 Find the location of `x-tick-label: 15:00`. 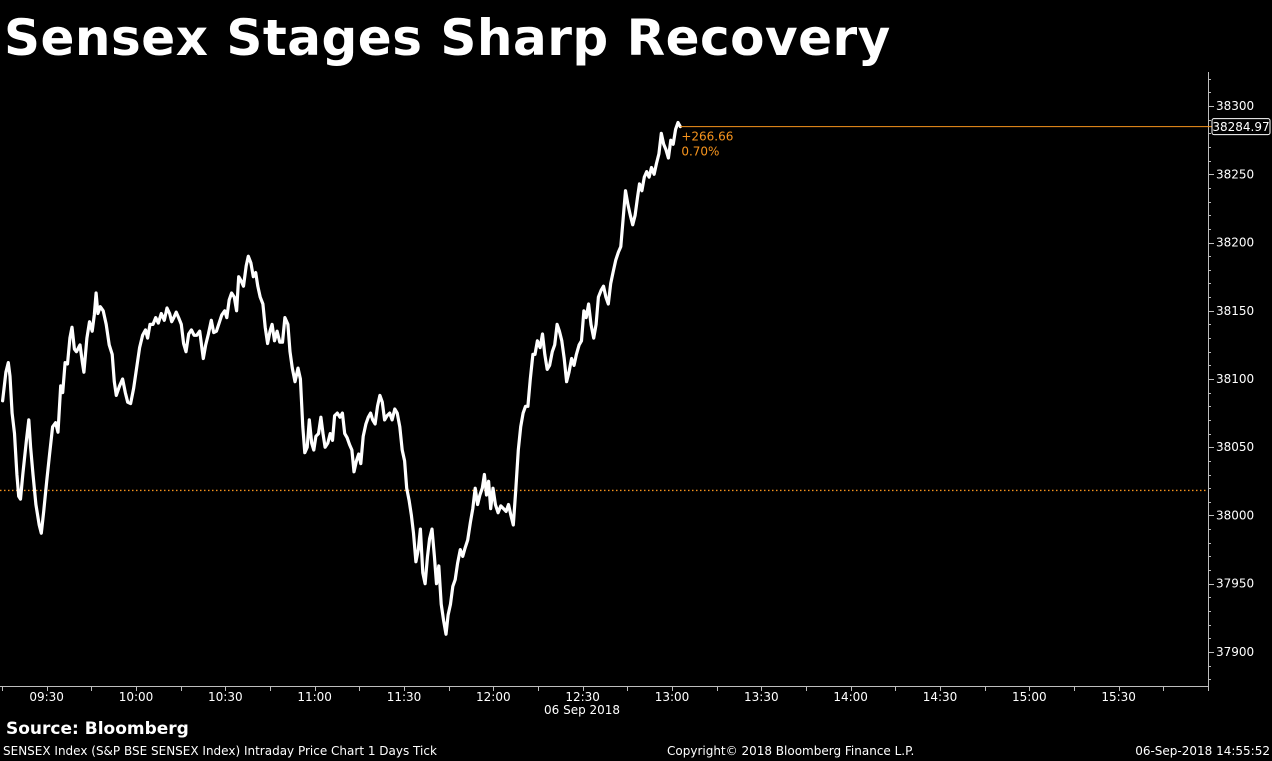

x-tick-label: 15:00 is located at coordinates (1029, 697).